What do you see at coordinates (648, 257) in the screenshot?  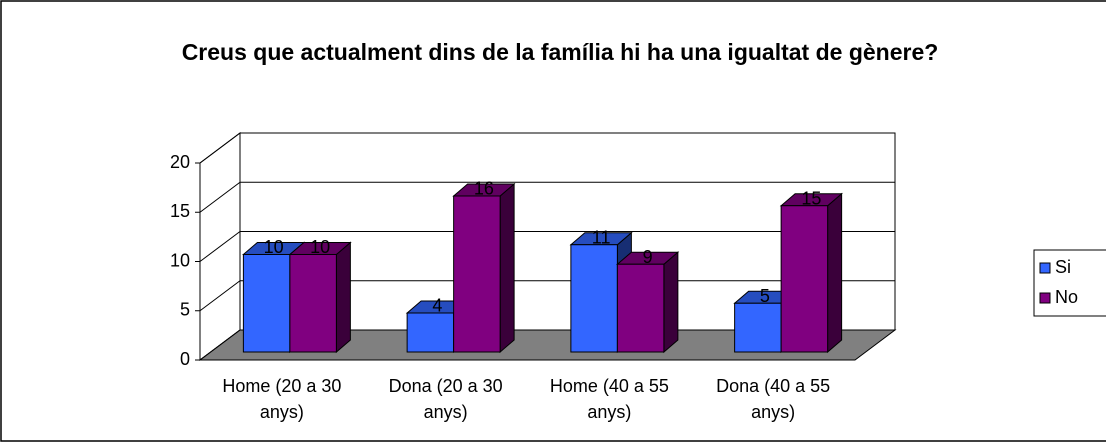 I see `data-label: 9` at bounding box center [648, 257].